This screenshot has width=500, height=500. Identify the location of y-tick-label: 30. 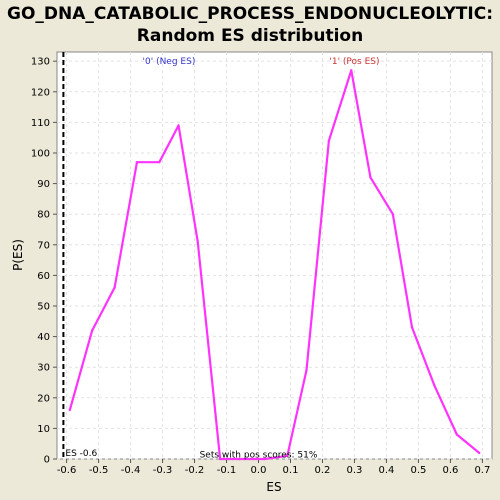
(43, 368).